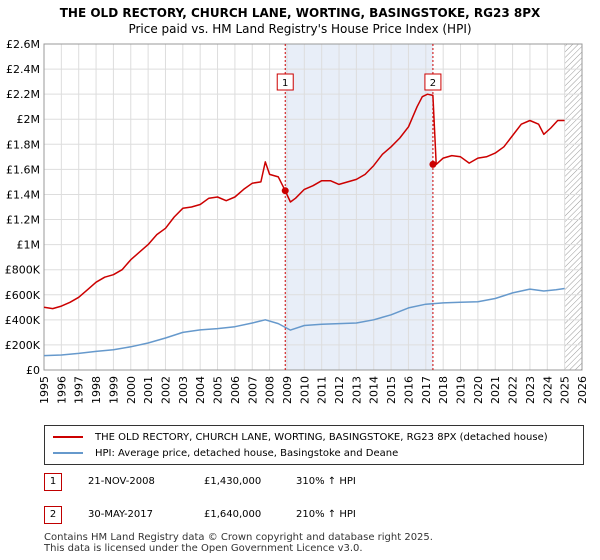 This screenshot has height=560, width=600. I want to click on x-tick-label: 1999, so click(113, 390).